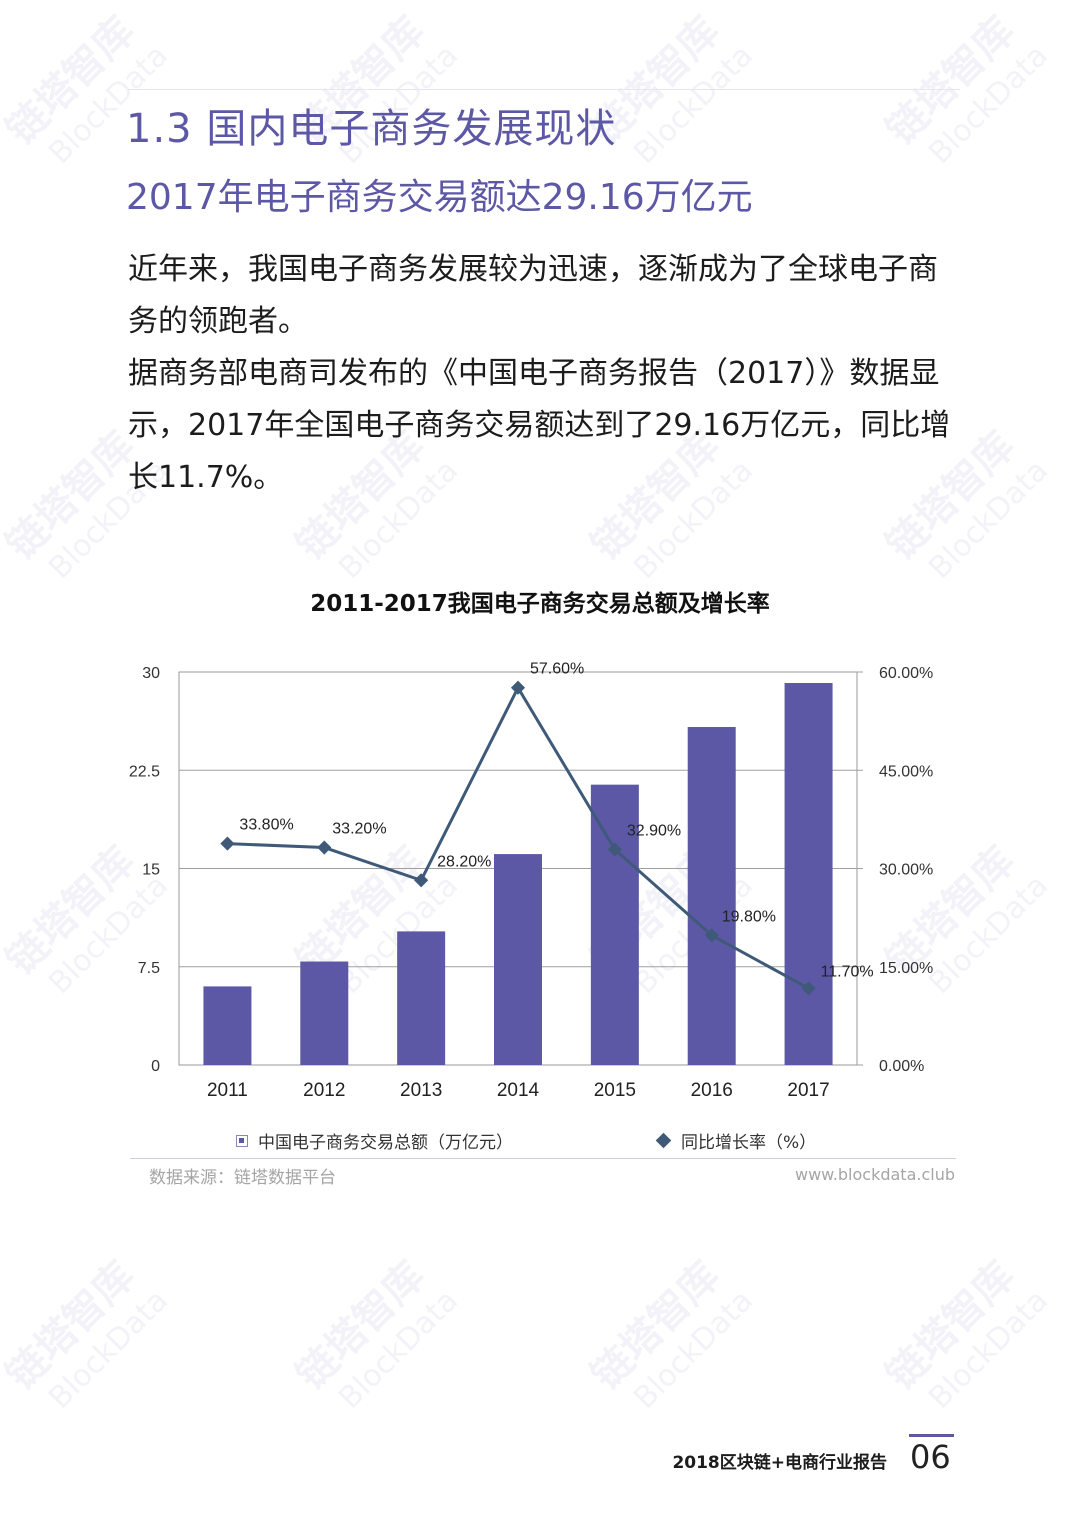 This screenshot has width=1080, height=1527. Describe the element at coordinates (930, 1457) in the screenshot. I see `page-number: 06` at that location.